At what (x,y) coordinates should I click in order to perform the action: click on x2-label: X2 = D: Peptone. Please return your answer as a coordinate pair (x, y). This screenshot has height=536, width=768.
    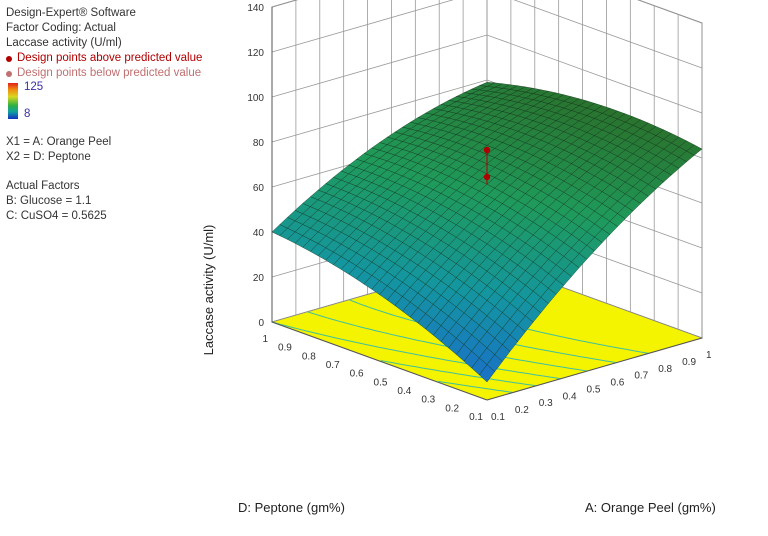
    Looking at the image, I should click on (48, 157).